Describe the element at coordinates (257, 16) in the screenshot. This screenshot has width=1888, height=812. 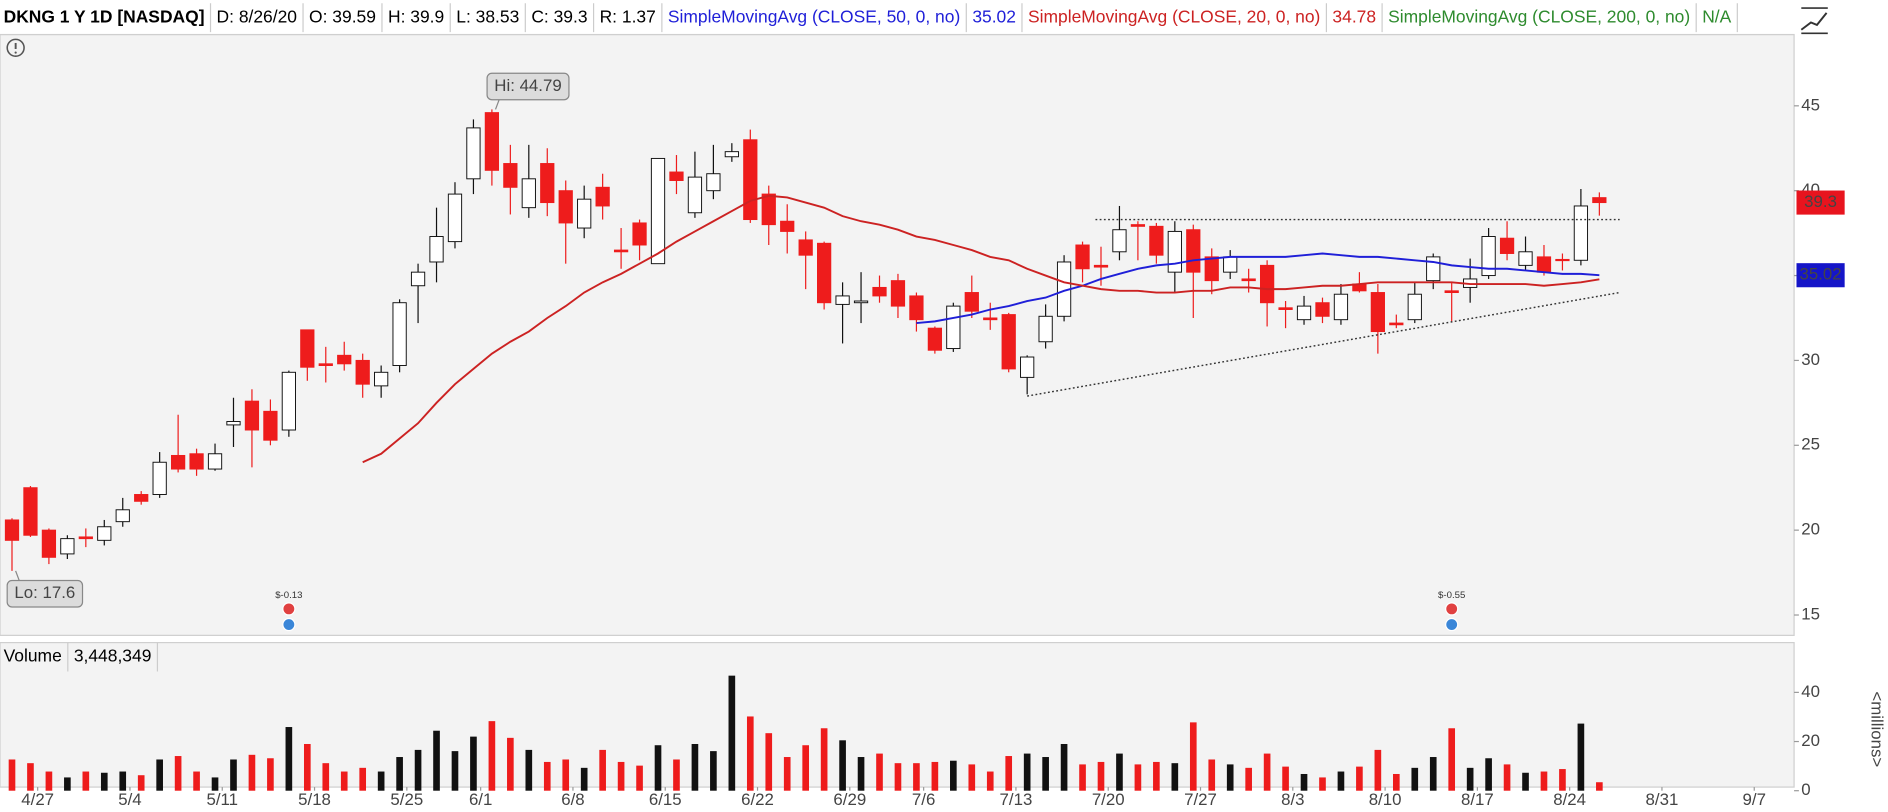
I see `header-field: D: 8/26/20` at that location.